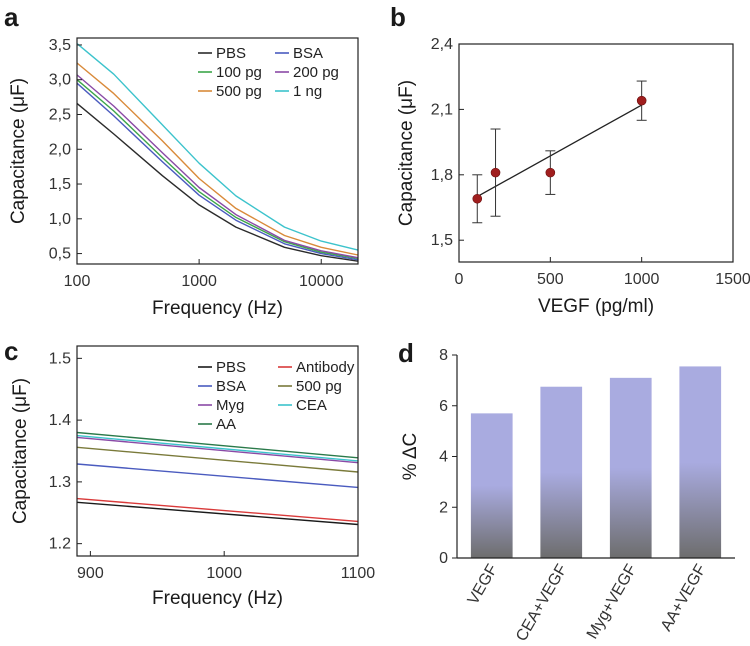  What do you see at coordinates (732, 279) in the screenshot?
I see `x-tick-label: 1500` at bounding box center [732, 279].